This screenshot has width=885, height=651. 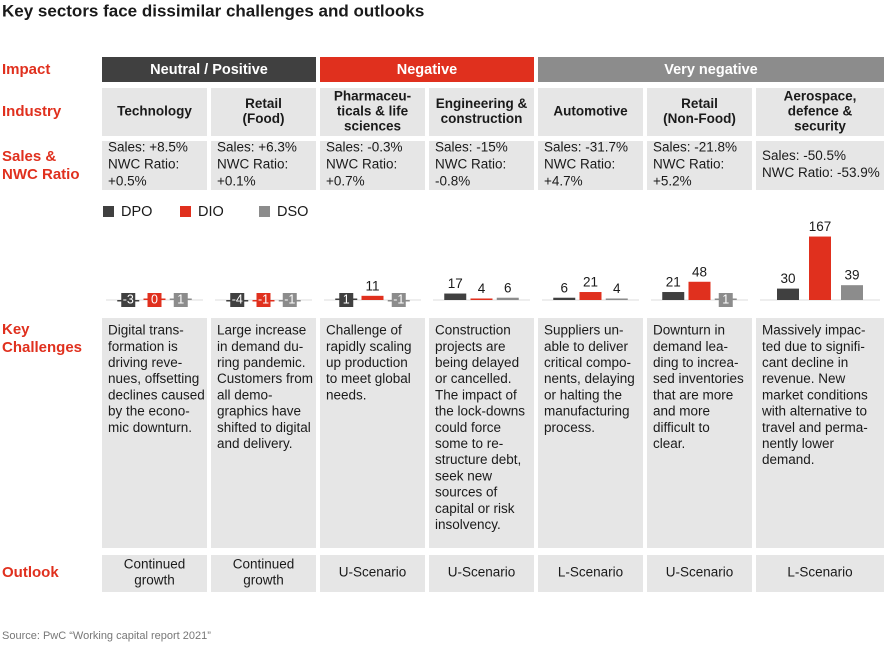 What do you see at coordinates (154, 580) in the screenshot?
I see `outlook-text: growth` at bounding box center [154, 580].